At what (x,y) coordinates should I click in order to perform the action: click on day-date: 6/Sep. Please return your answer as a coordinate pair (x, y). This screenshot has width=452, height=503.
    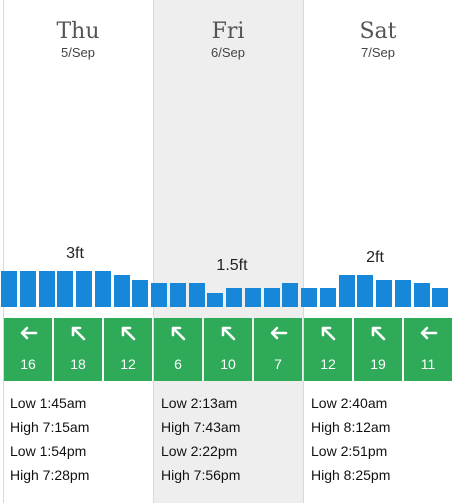
    Looking at the image, I should click on (228, 52).